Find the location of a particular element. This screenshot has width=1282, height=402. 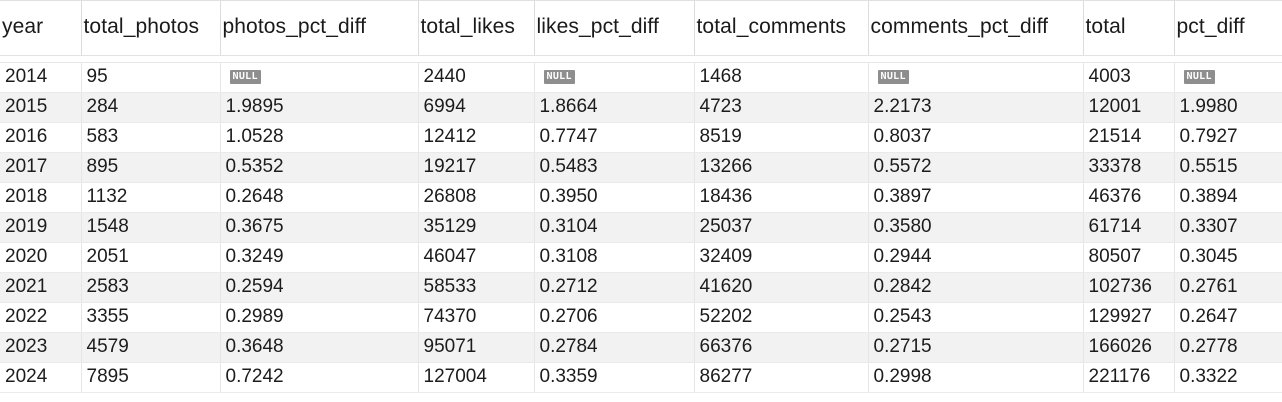

cell-year: 2022 is located at coordinates (41, 317).